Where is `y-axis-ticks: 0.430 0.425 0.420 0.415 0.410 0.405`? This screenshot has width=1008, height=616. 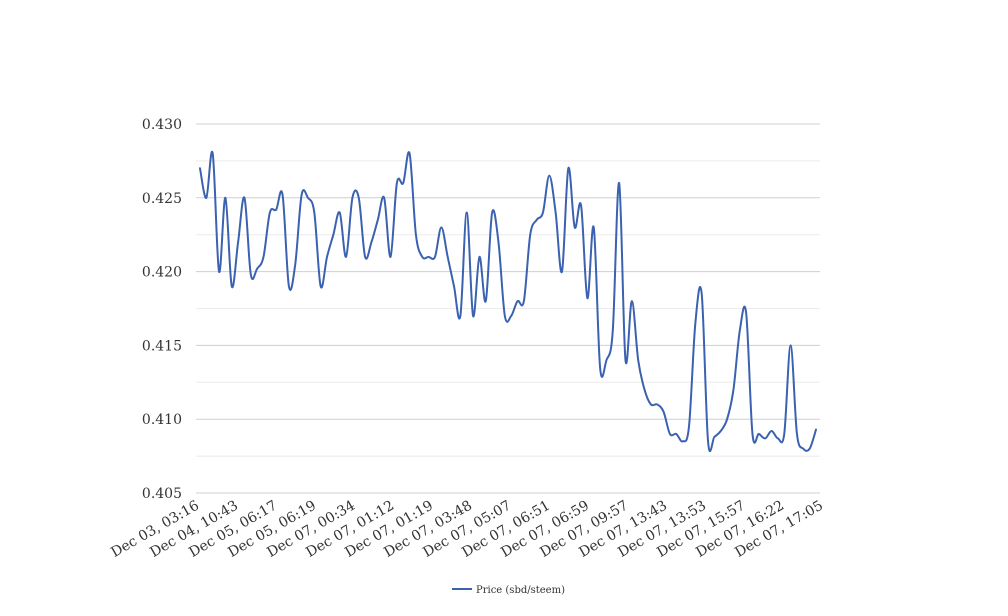 y-axis-ticks: 0.430 0.425 0.420 0.415 0.410 0.405 is located at coordinates (162, 309).